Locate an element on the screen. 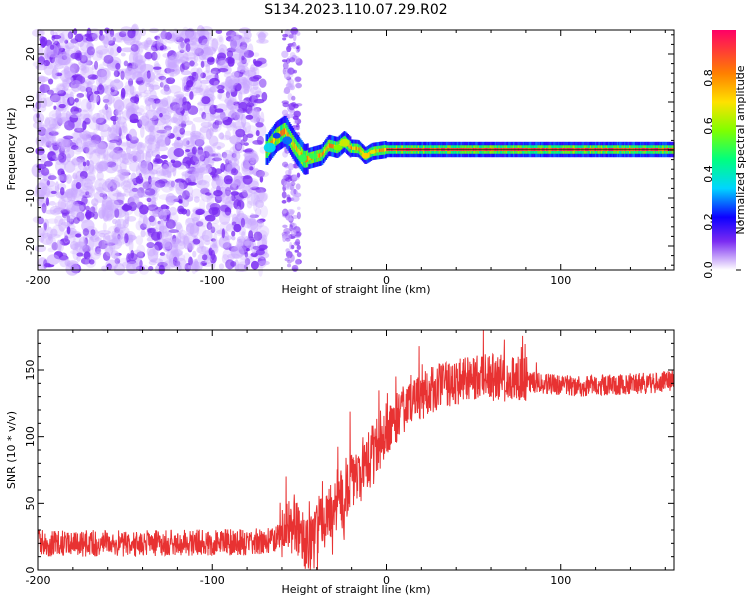 The width and height of the screenshot is (750, 604). x-tick-label-3: 100 is located at coordinates (560, 280).